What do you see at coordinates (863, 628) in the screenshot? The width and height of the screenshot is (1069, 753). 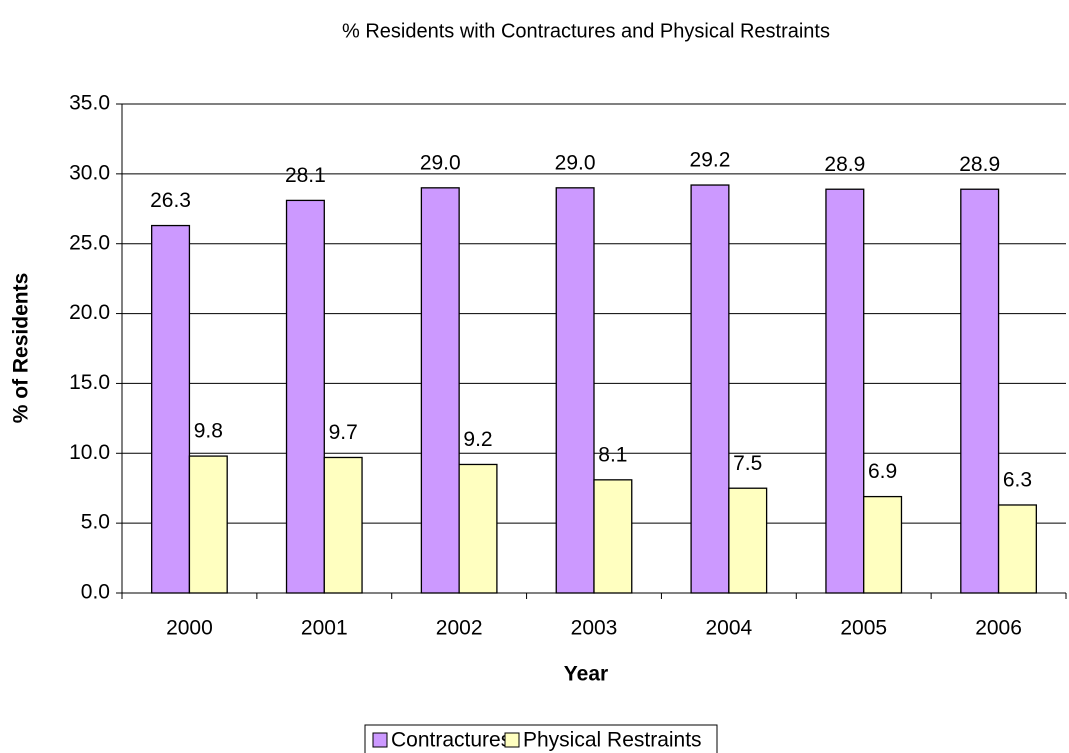 I see `x-tick-label: 2005` at bounding box center [863, 628].